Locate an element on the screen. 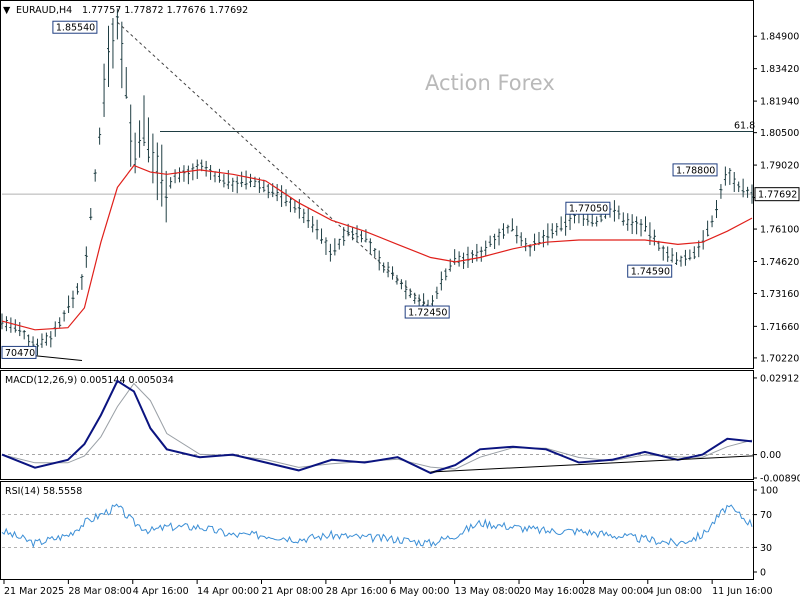 This screenshot has width=800, height=600. macd-y-tick-label: 0.00 is located at coordinates (770, 455).